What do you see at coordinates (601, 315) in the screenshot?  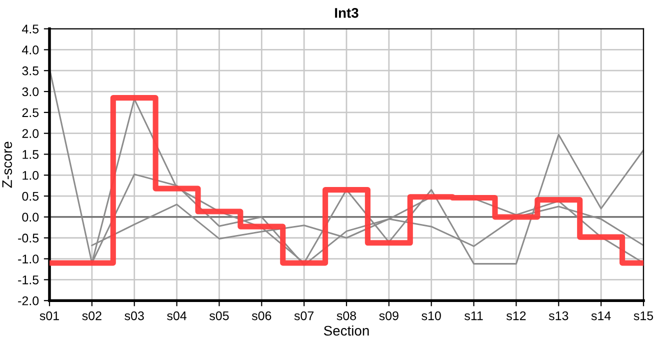 I see `x-tick-label: s14` at bounding box center [601, 315].